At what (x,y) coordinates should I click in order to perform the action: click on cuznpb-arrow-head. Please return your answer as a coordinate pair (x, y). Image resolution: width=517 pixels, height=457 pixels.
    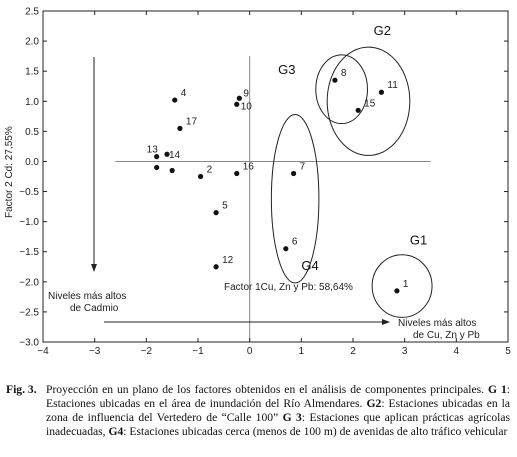
    Looking at the image, I should click on (386, 322).